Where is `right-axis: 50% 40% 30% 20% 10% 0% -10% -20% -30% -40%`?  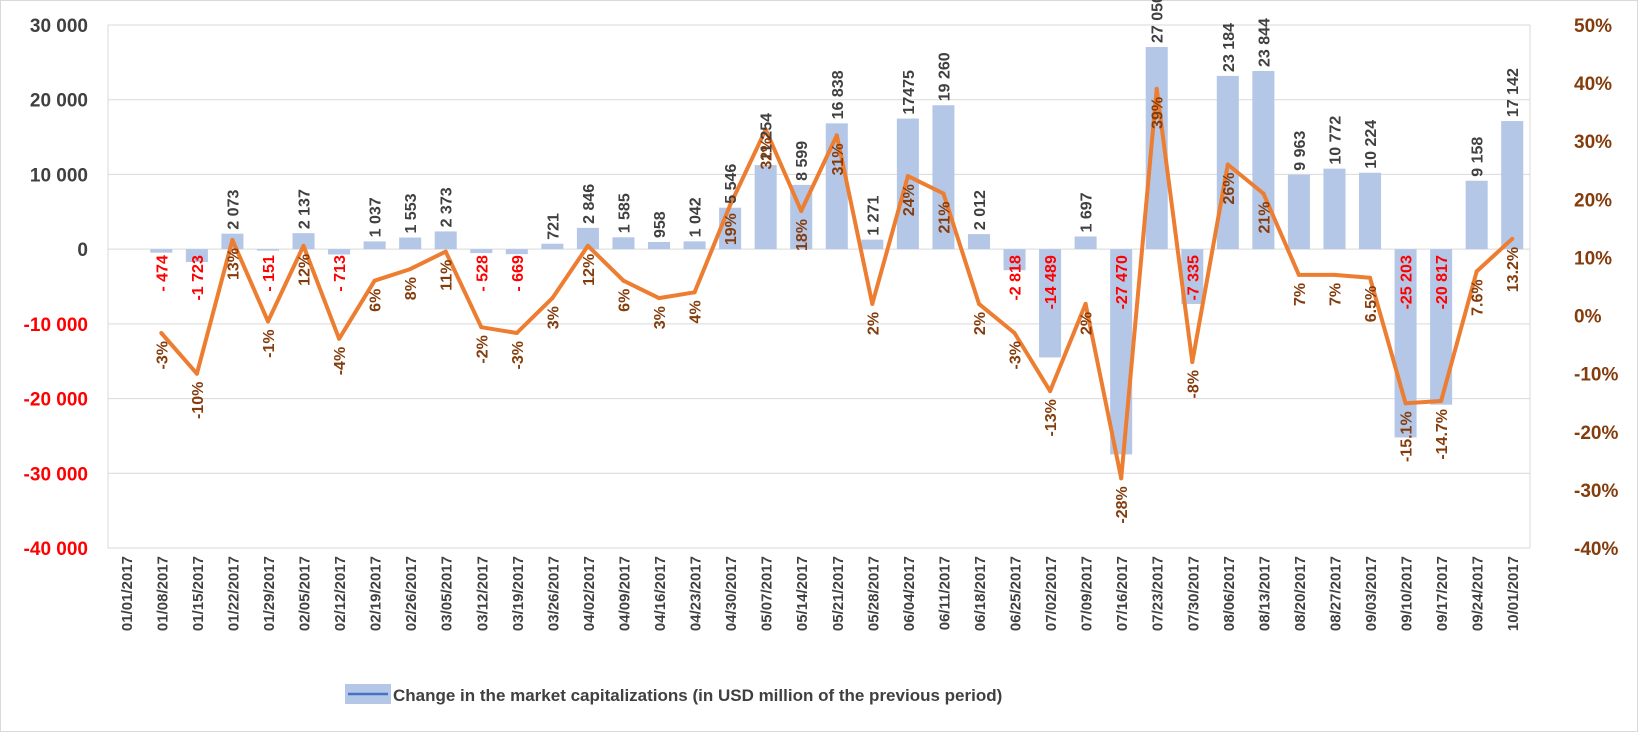 right-axis: 50% 40% 30% 20% 10% 0% -10% -20% -30% -40% is located at coordinates (1573, 288).